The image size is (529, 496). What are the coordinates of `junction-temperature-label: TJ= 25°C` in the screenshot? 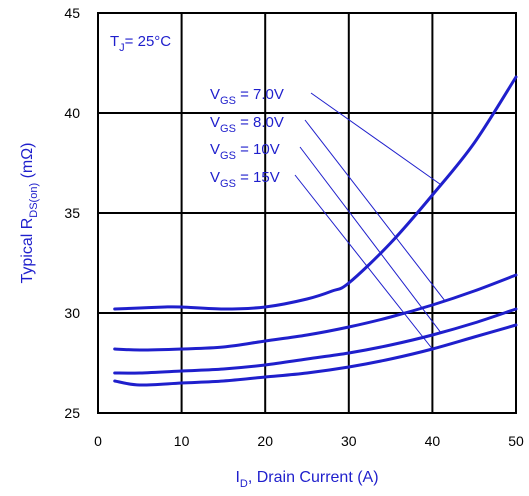 It's located at (140, 43).